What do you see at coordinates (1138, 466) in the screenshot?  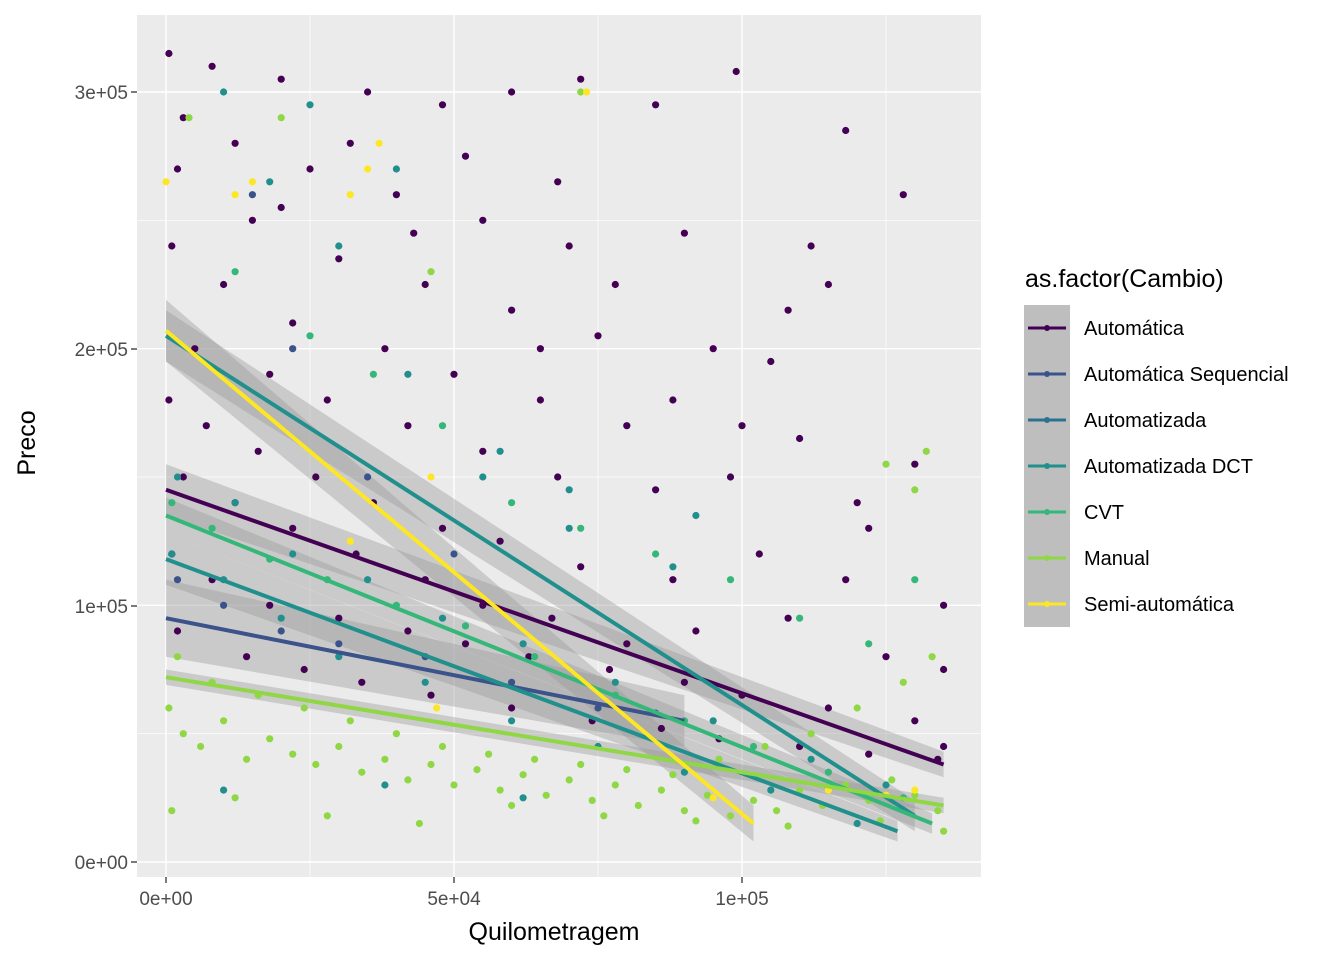 I see `legend-item-automatizada-dct: Automatizada DCT` at bounding box center [1138, 466].